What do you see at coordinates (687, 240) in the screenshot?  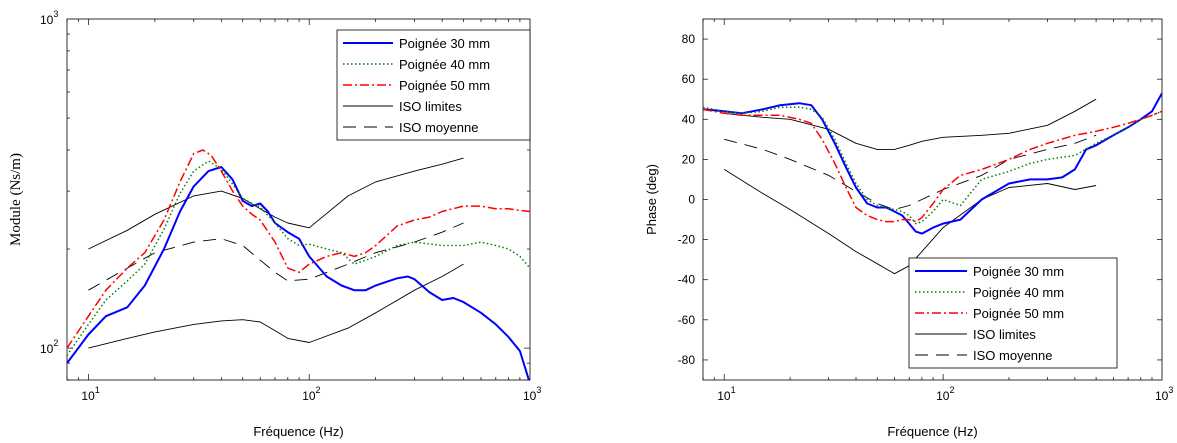 I see `y-tick-label: -20` at bounding box center [687, 240].